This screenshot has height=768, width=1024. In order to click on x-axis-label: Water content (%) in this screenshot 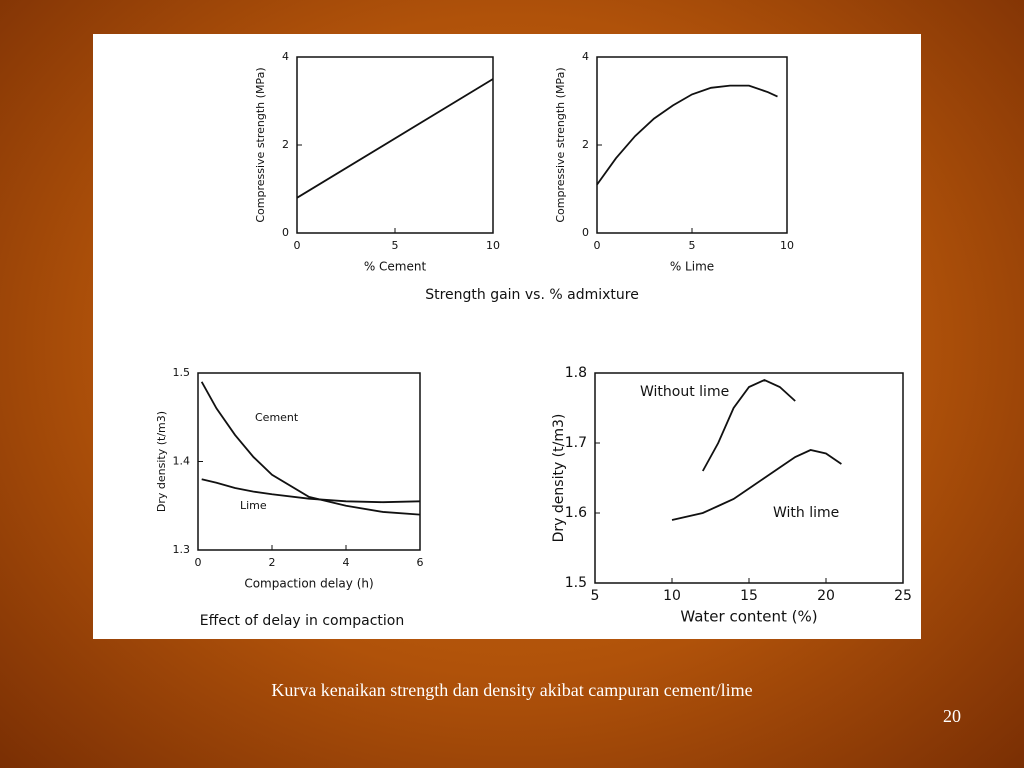, I will do `click(748, 617)`.